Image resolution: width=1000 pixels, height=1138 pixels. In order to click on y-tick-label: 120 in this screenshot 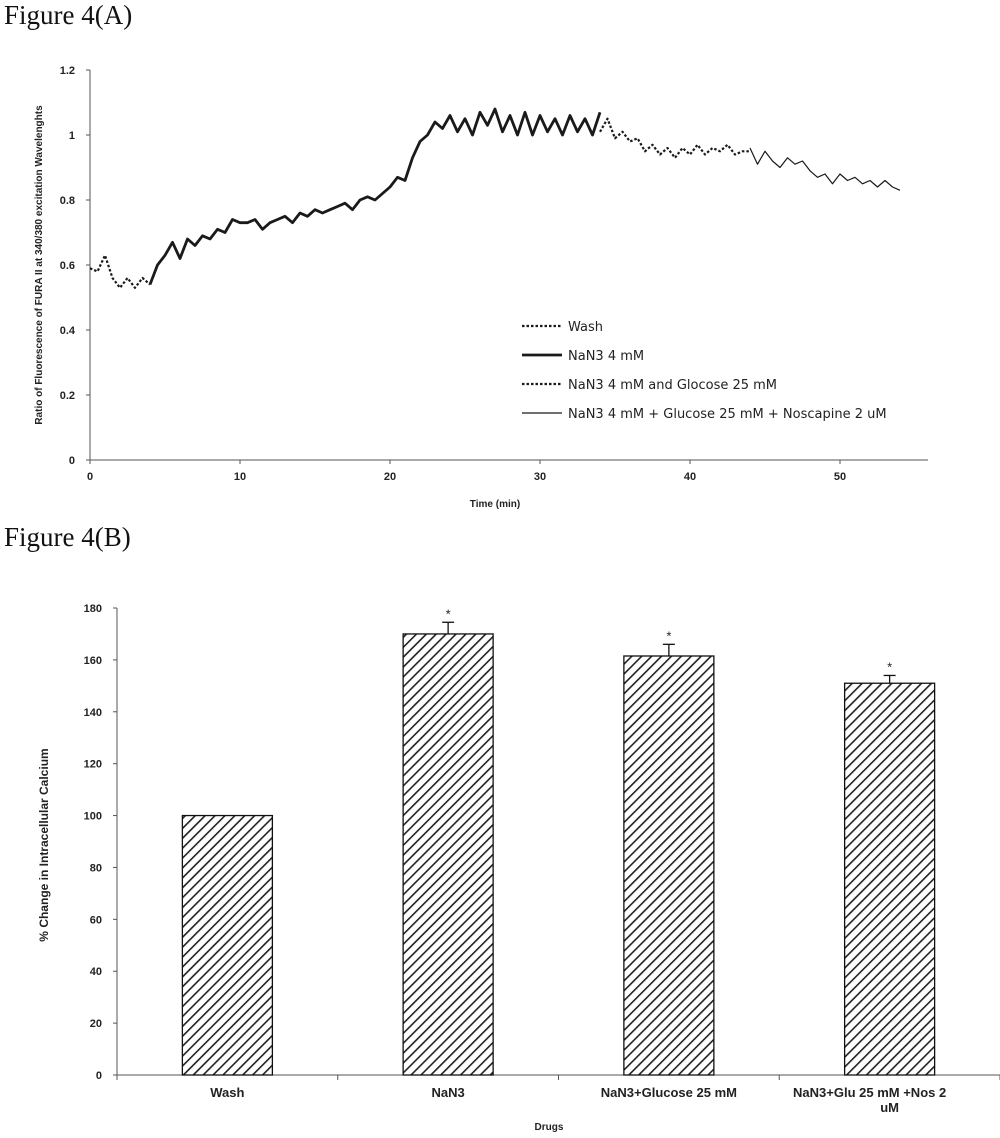, I will do `click(93, 765)`.